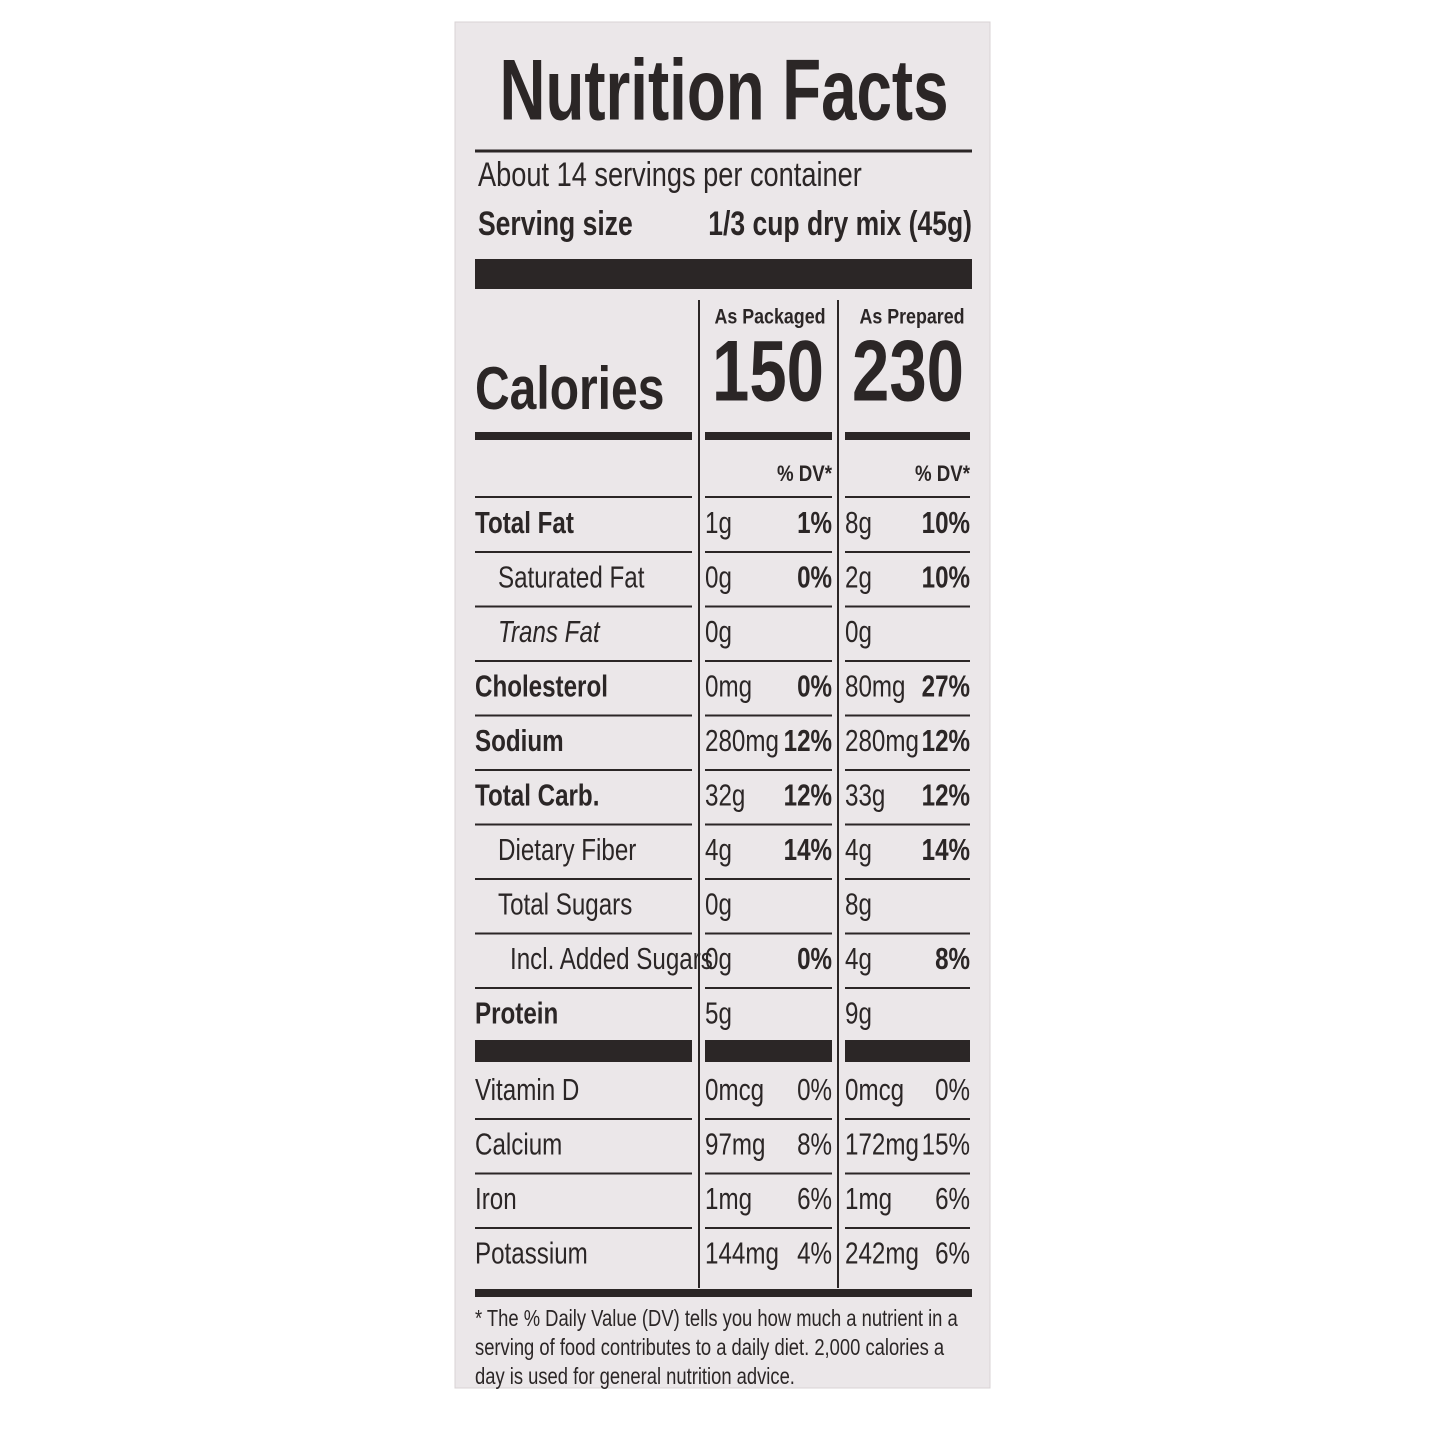 The width and height of the screenshot is (1445, 1445). Describe the element at coordinates (519, 740) in the screenshot. I see `nutrient-name: Sodium` at that location.